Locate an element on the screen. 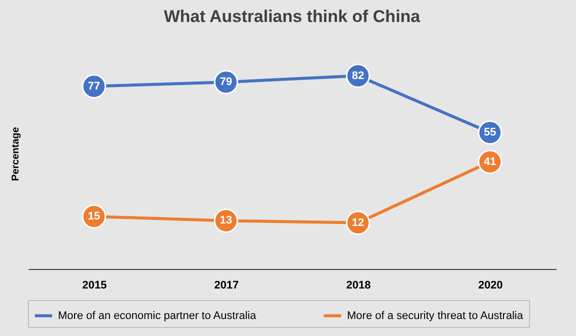  data-label: 41 is located at coordinates (490, 162).